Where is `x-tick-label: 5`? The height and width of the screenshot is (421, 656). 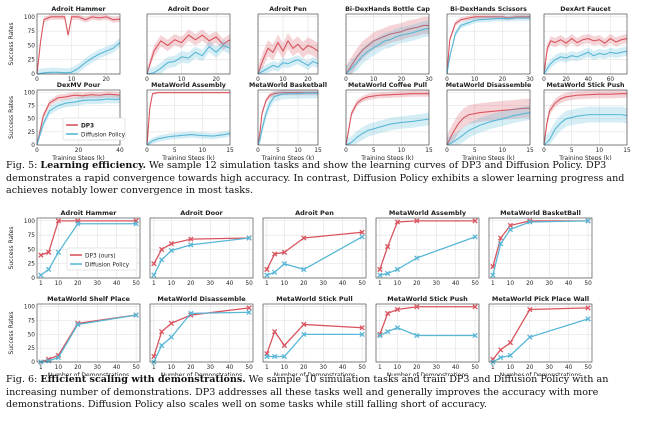 x-tick-label: 5 is located at coordinates (175, 151).